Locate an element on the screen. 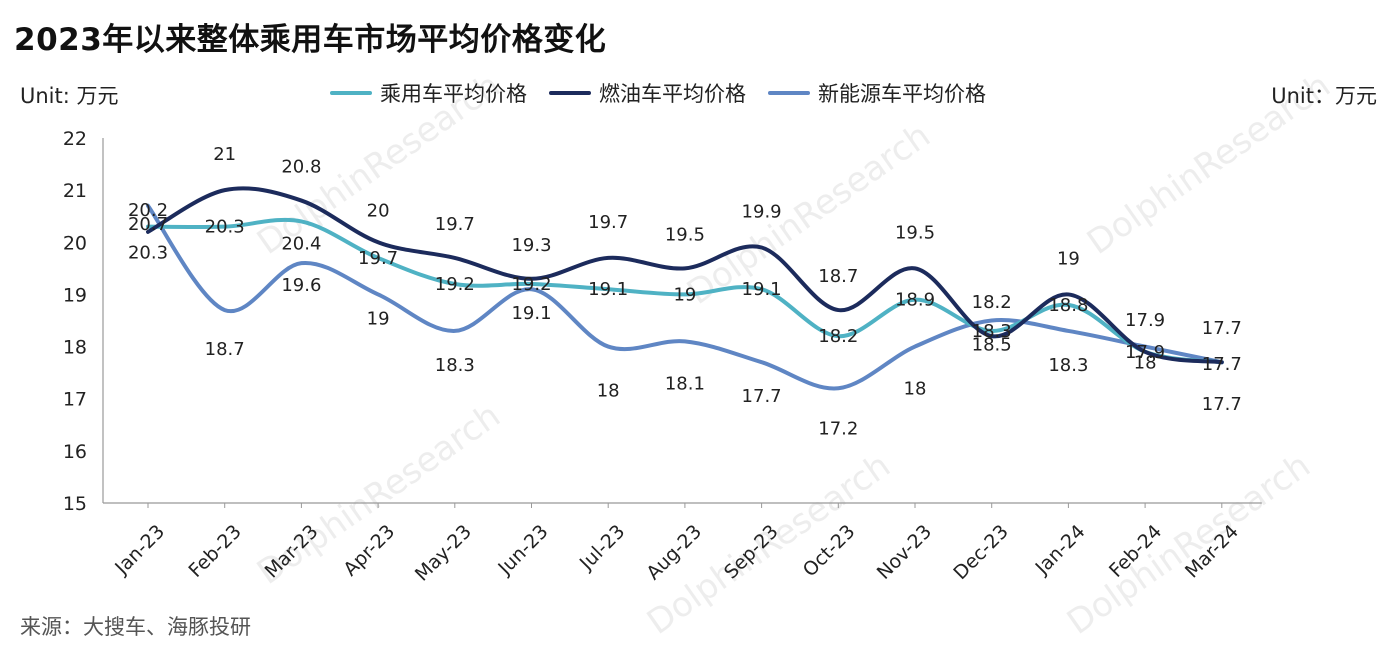 This screenshot has width=1399, height=649. data-label-fuel: 20.2 is located at coordinates (148, 210).